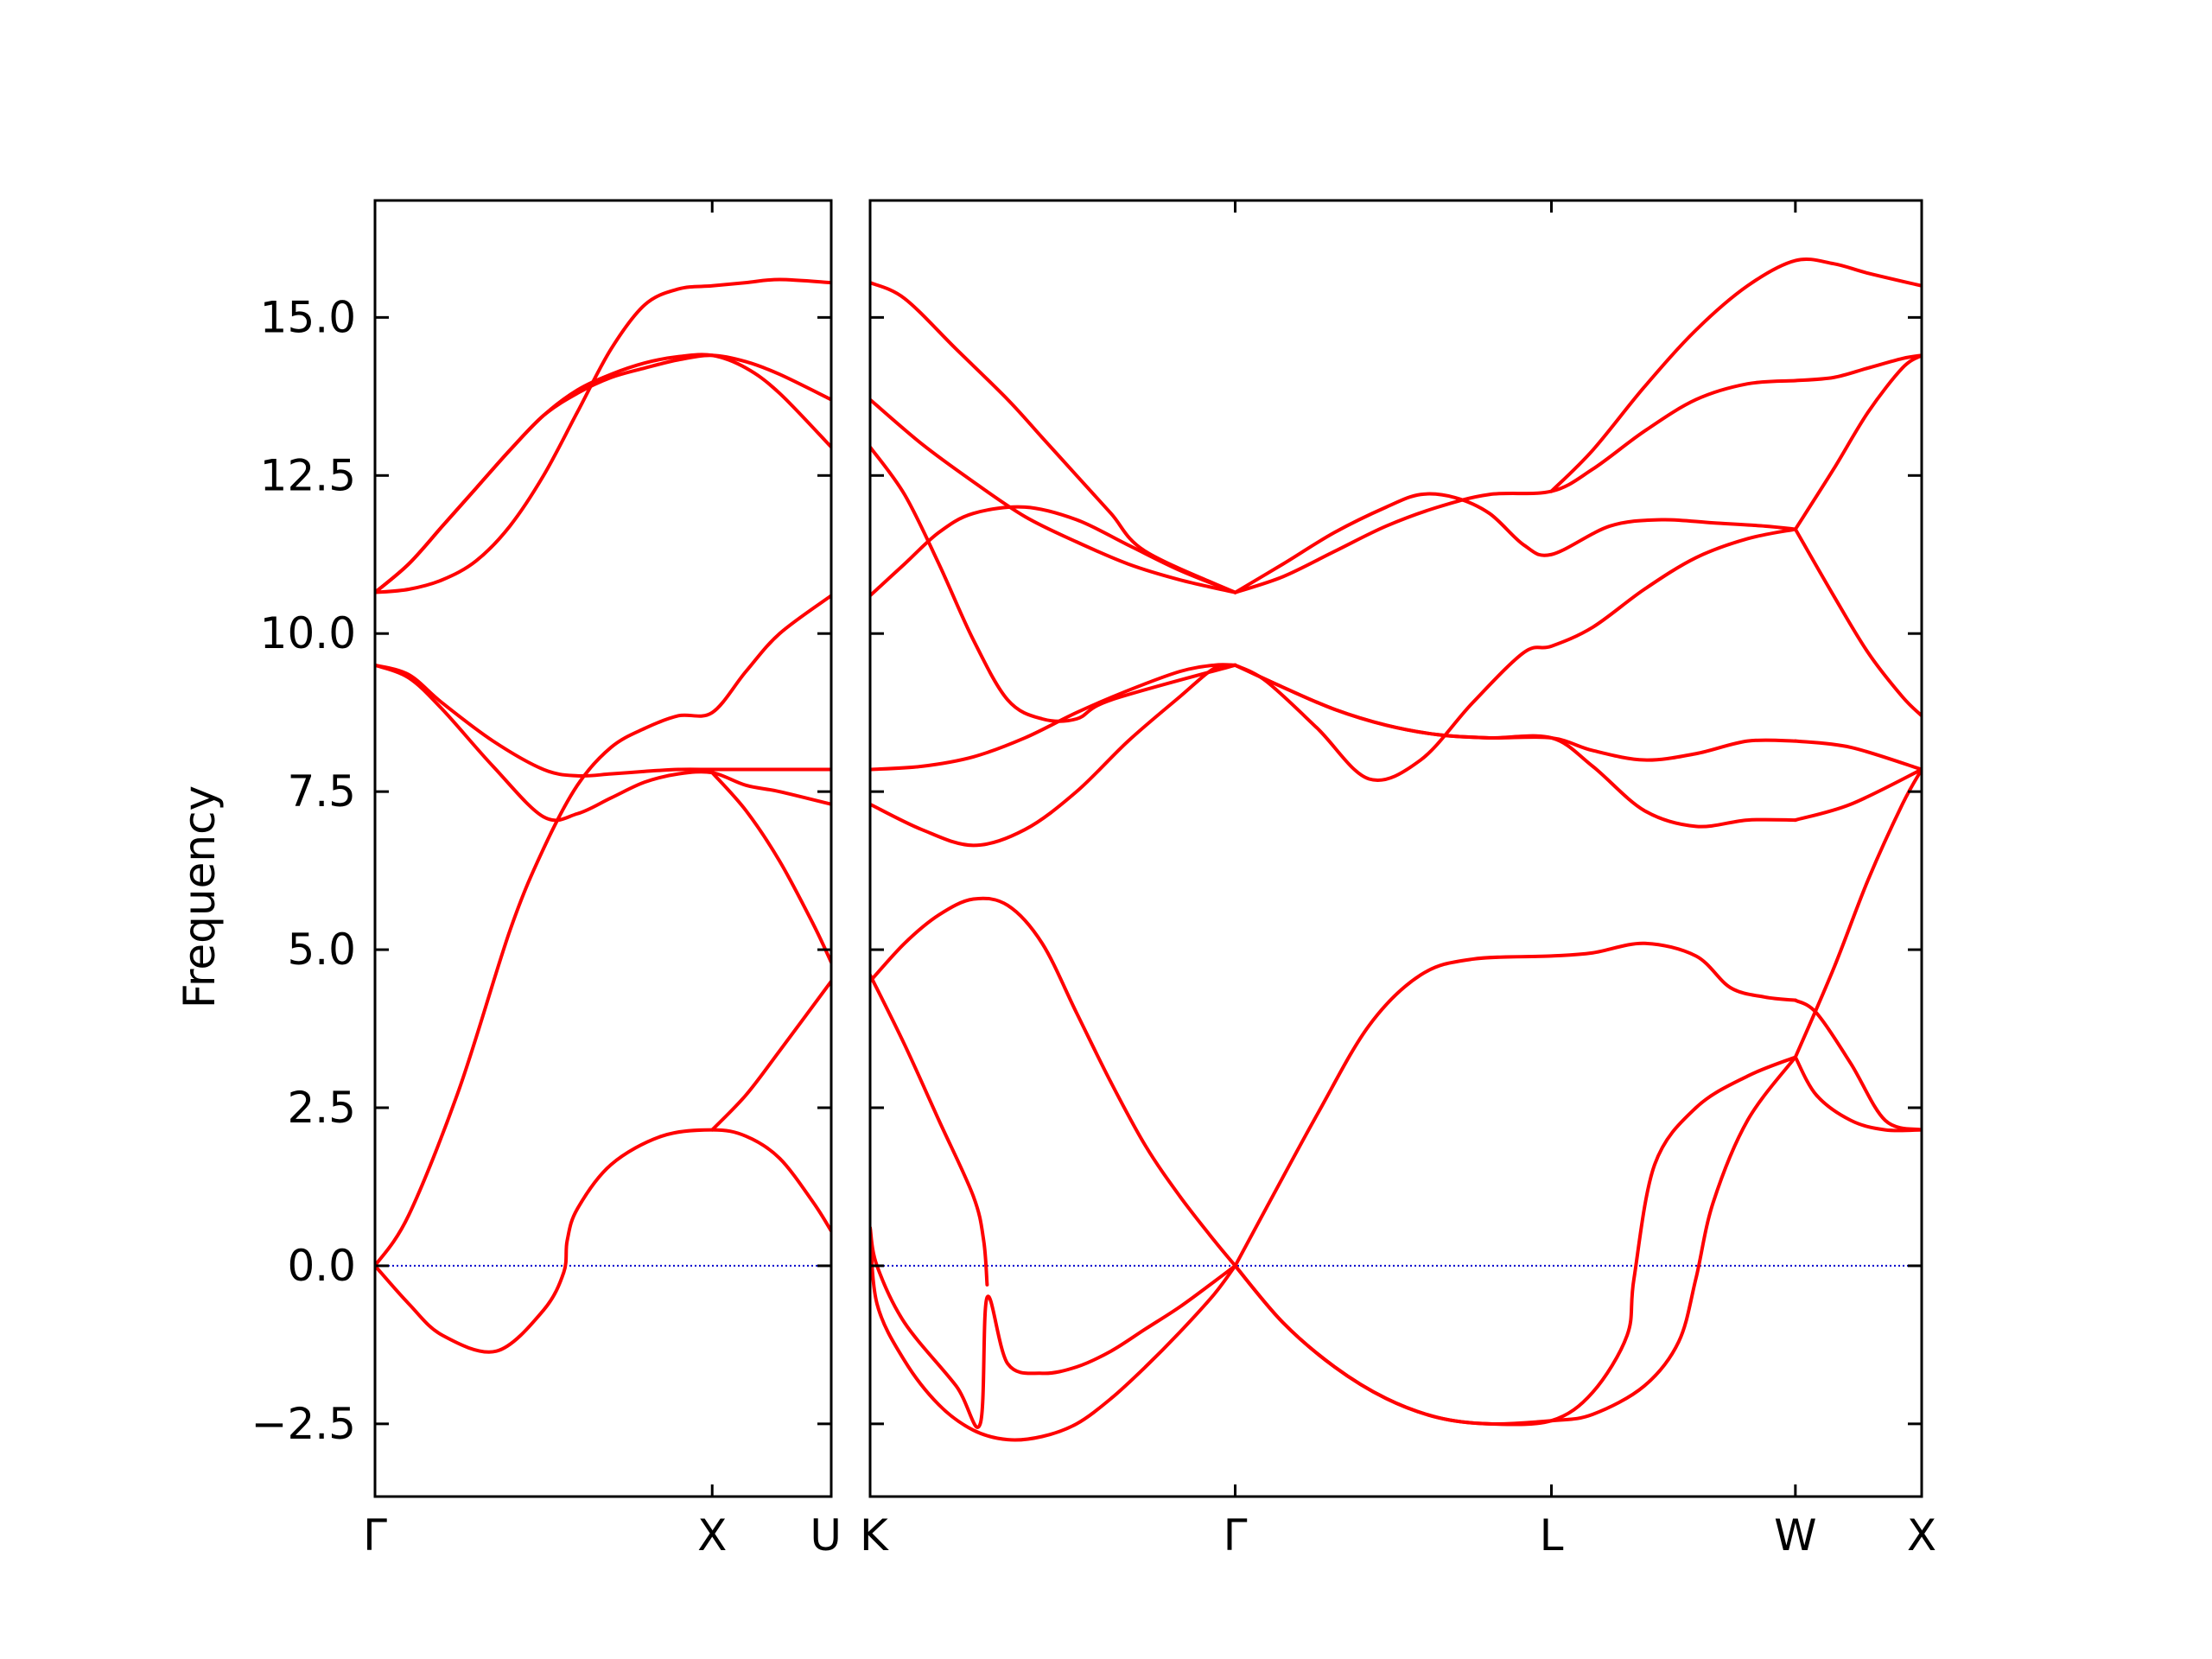 Image resolution: width=2212 pixels, height=1659 pixels. I want to click on y-tick-label: 12.5, so click(308, 475).